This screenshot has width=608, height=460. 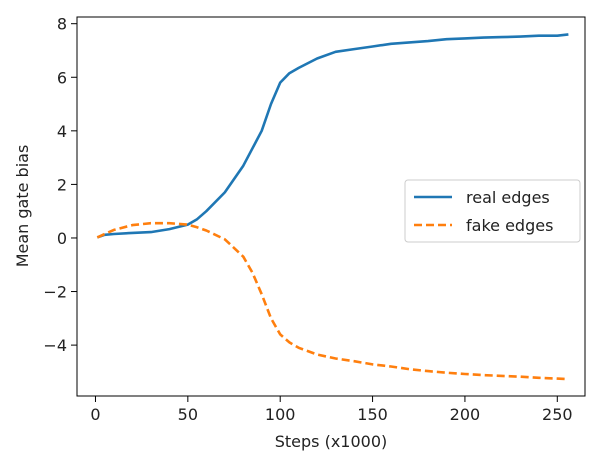 What do you see at coordinates (62, 131) in the screenshot?
I see `y-tick-label: 4` at bounding box center [62, 131].